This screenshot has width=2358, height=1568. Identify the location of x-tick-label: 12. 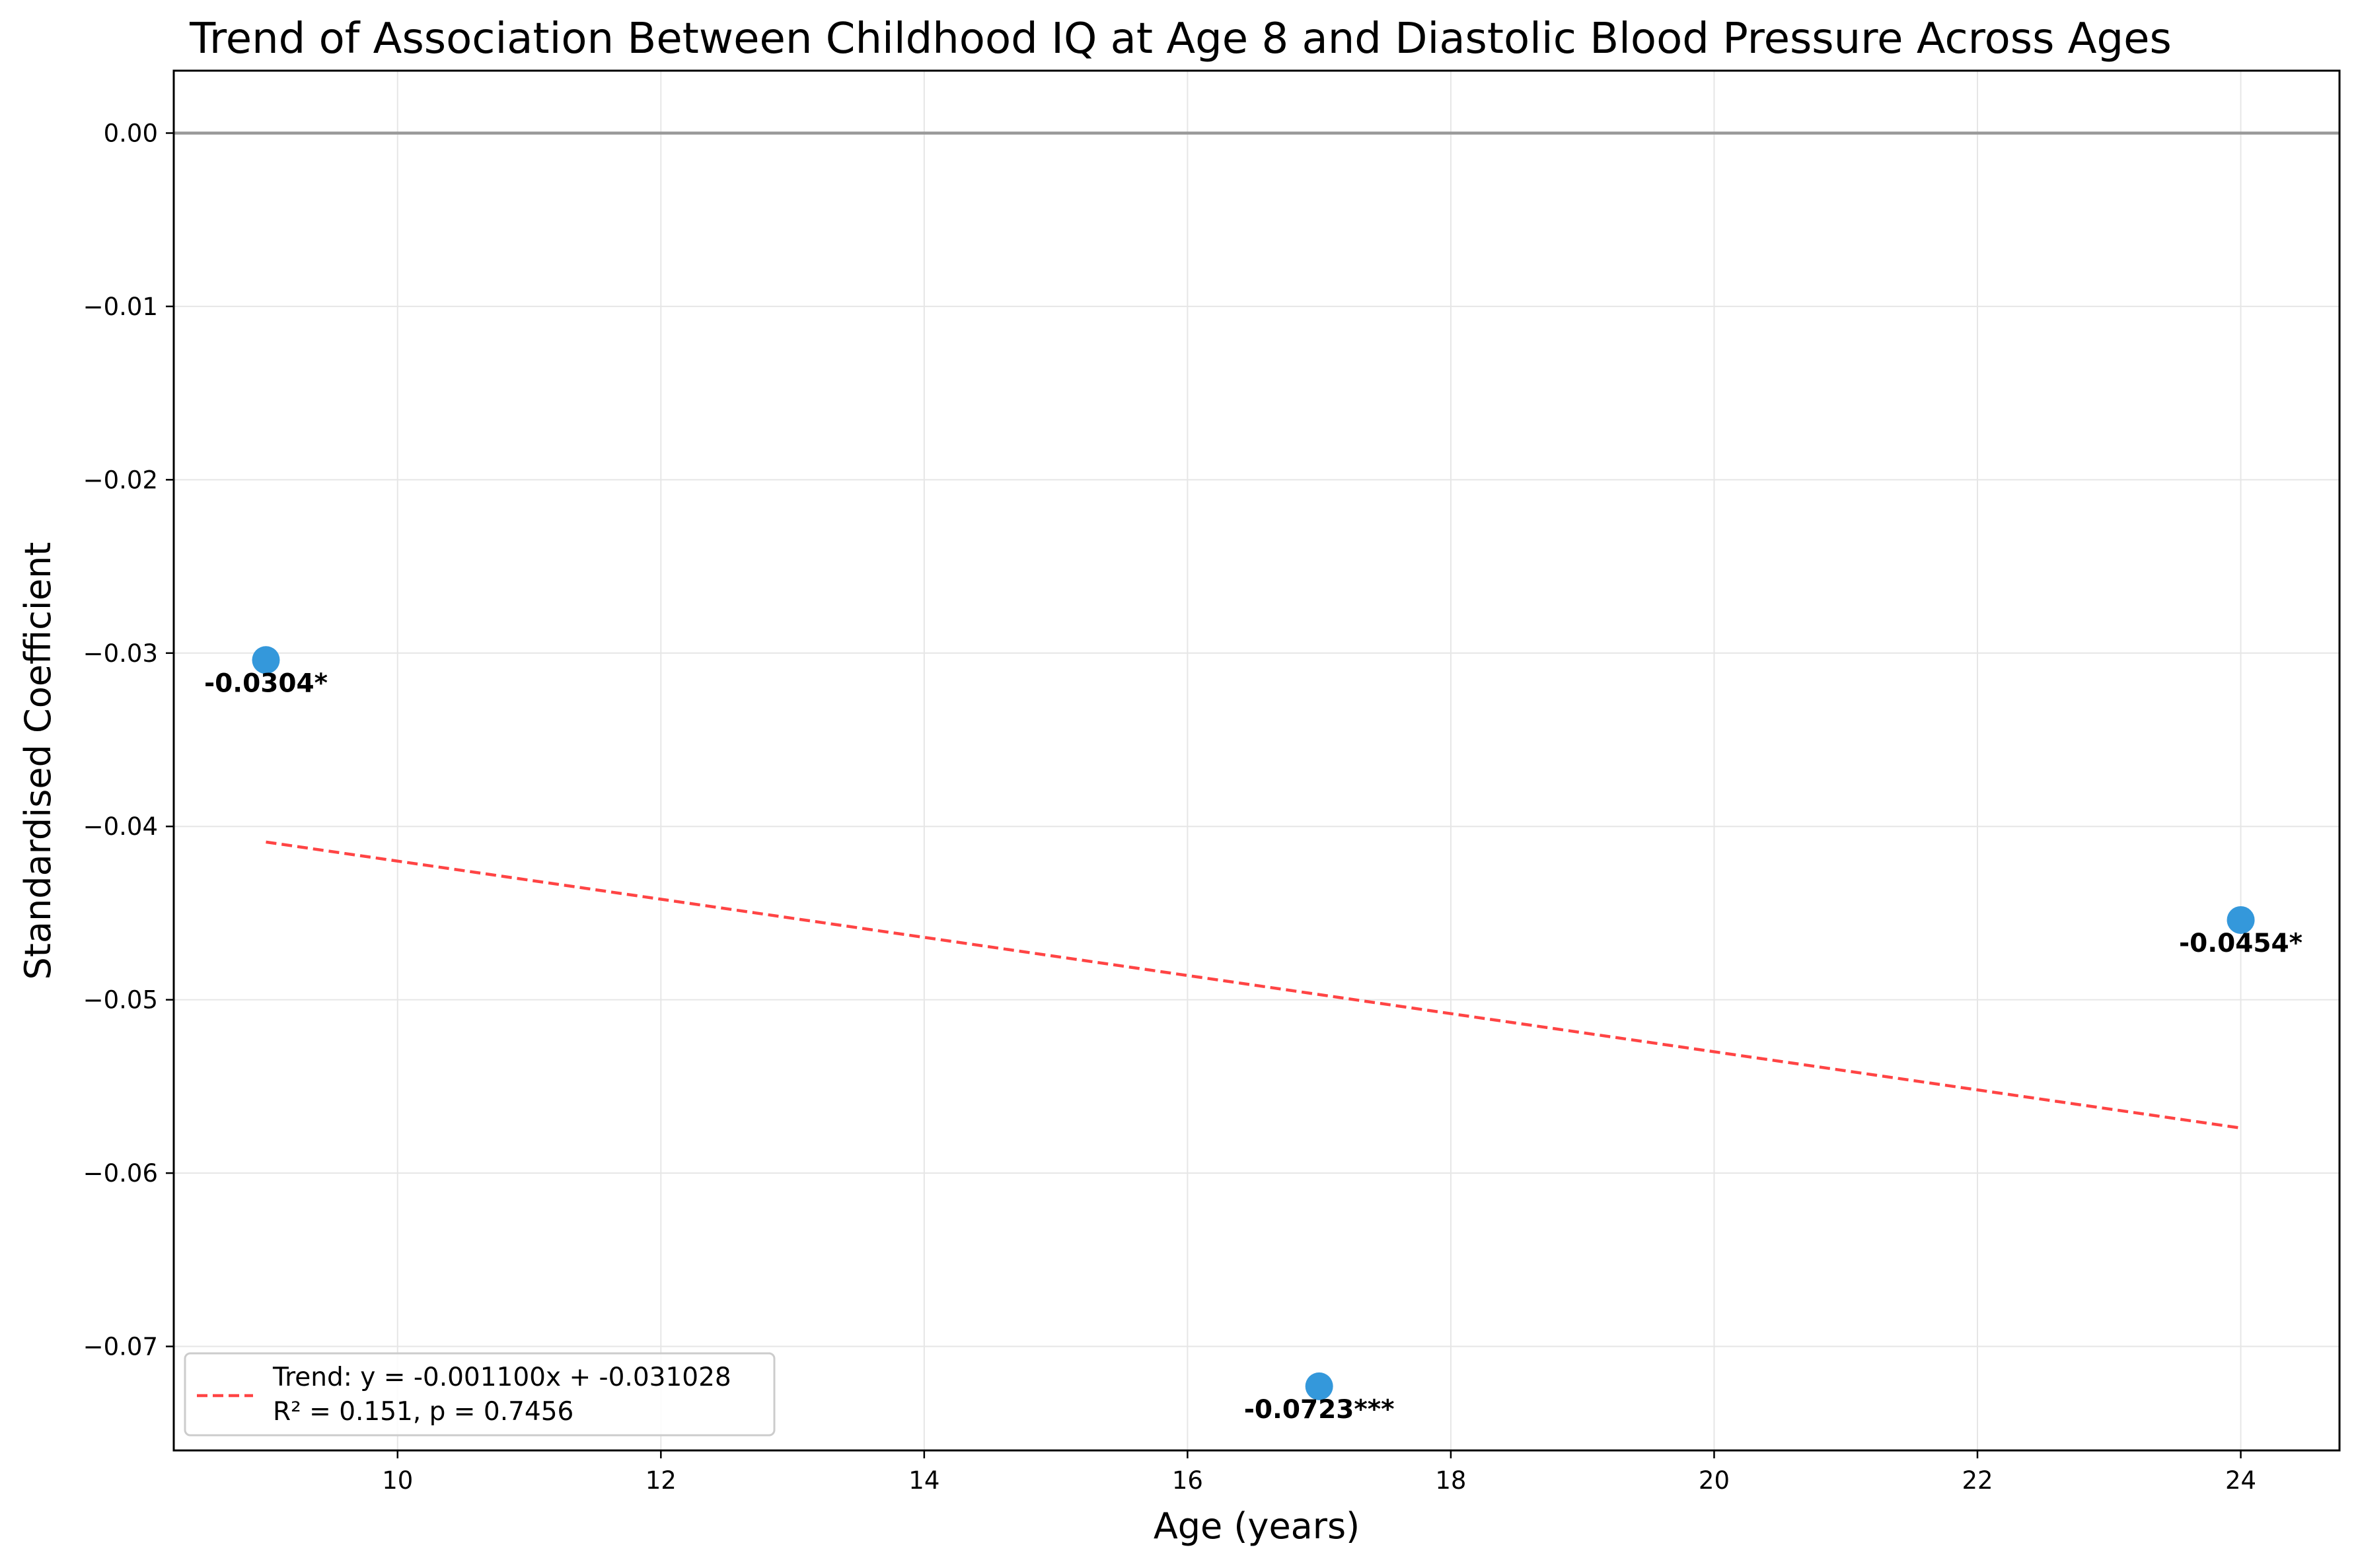
(661, 1480).